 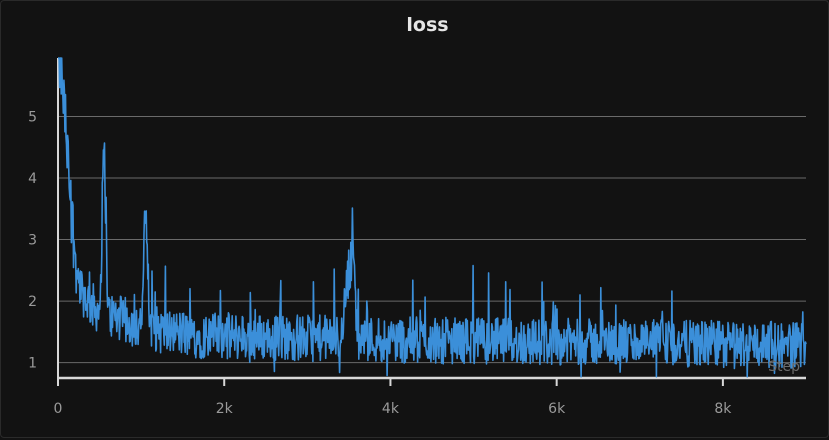 What do you see at coordinates (225, 409) in the screenshot?
I see `x-tick-label: 2k` at bounding box center [225, 409].